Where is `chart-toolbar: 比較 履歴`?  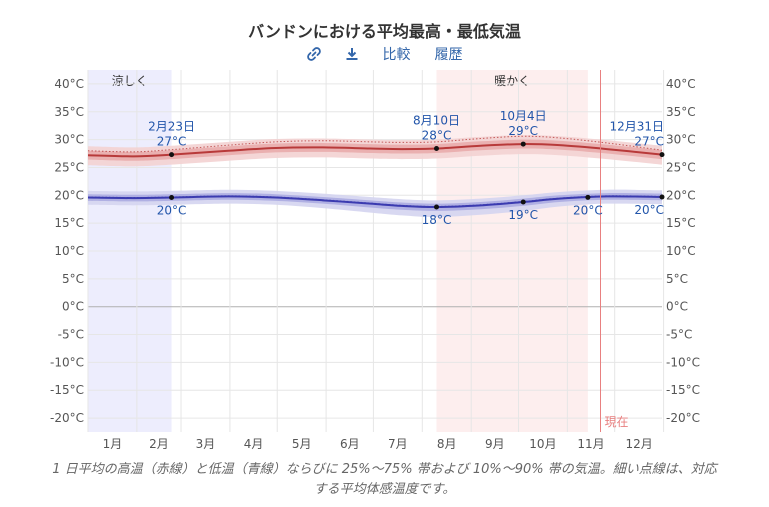
chart-toolbar: 比較 履歴 is located at coordinates (384, 54).